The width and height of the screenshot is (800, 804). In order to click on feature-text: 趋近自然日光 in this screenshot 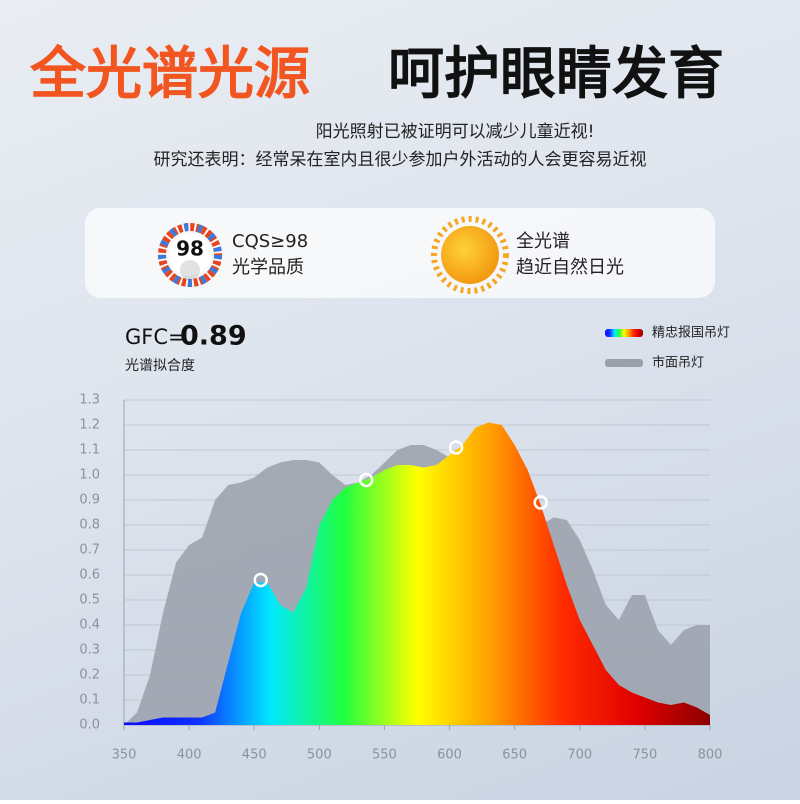, I will do `click(570, 267)`.